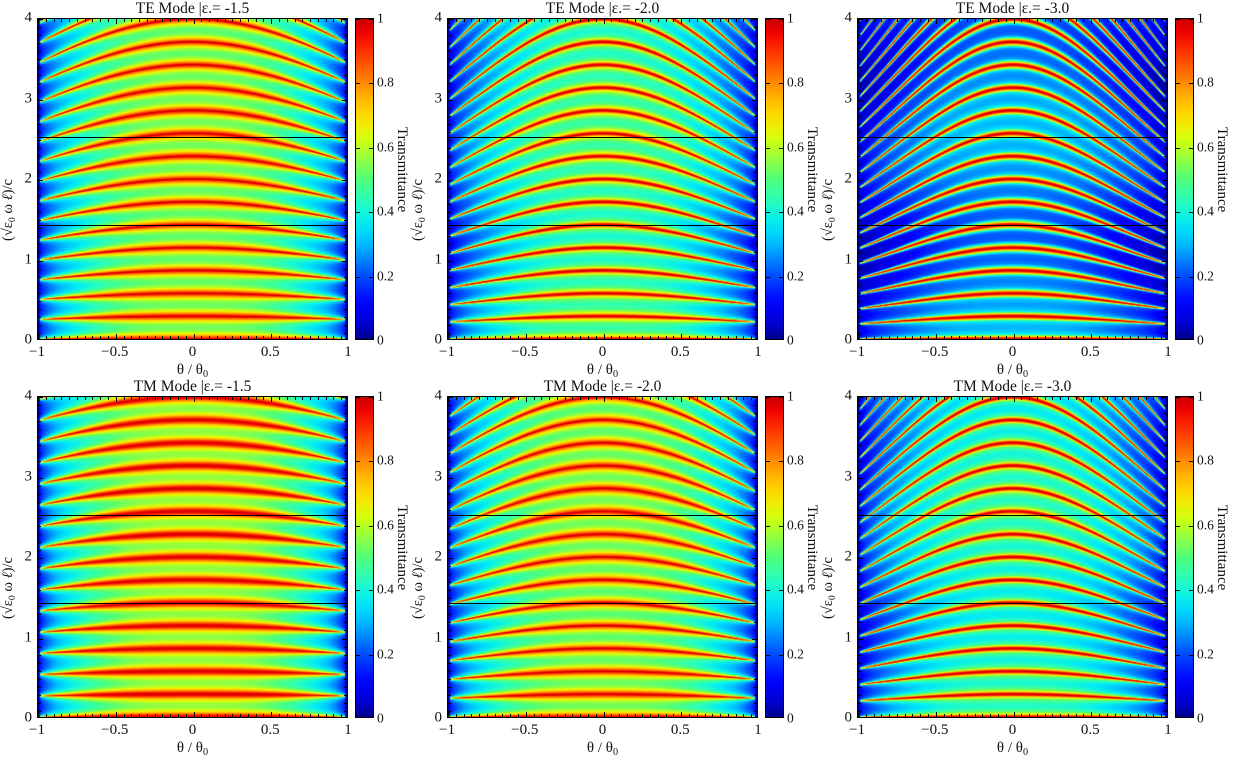 The width and height of the screenshot is (1240, 760). I want to click on y-tick-label: 2, so click(28, 178).